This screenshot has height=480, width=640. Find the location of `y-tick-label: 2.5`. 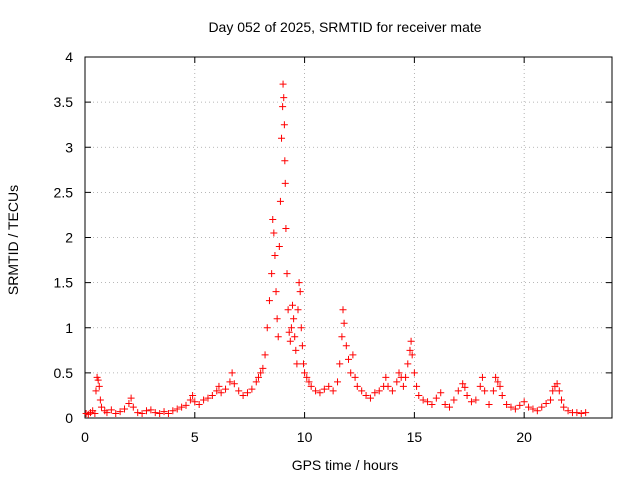

y-tick-label: 2.5 is located at coordinates (64, 192).